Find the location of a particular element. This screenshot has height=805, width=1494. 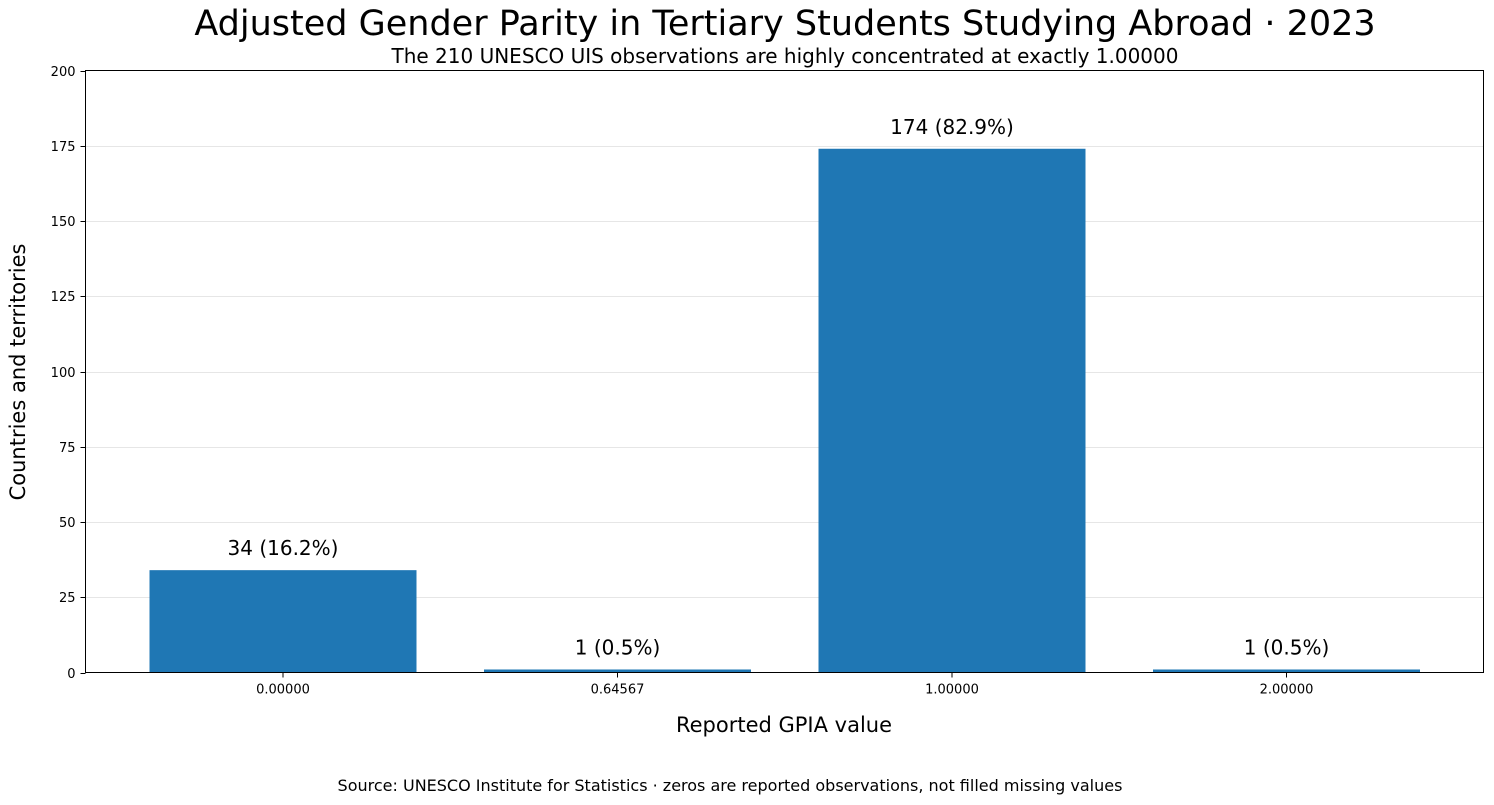

x-axis-label: Reported GPIA value is located at coordinates (784, 725).